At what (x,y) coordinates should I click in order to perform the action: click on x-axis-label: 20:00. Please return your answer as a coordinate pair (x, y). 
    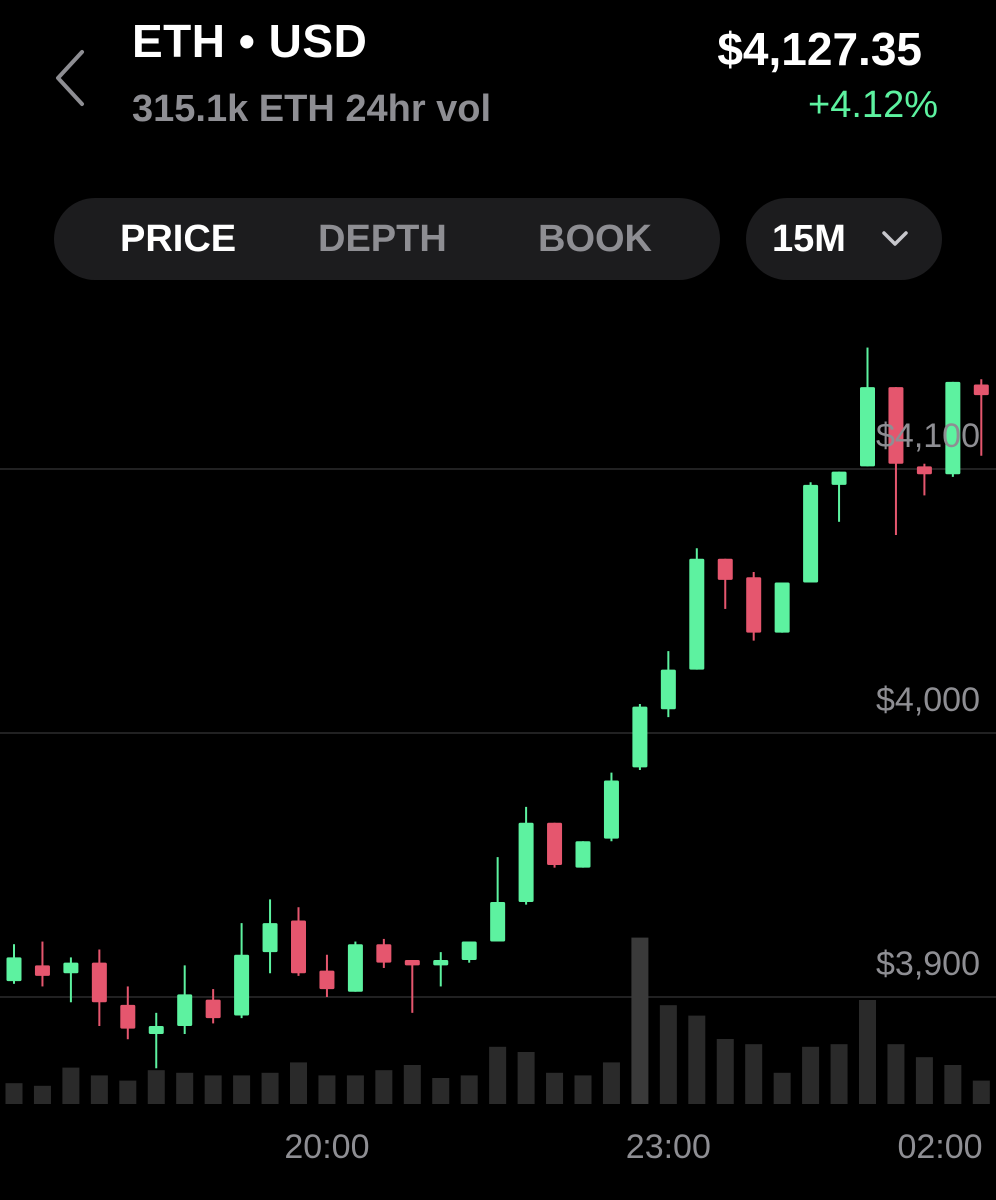
    Looking at the image, I should click on (326, 1147).